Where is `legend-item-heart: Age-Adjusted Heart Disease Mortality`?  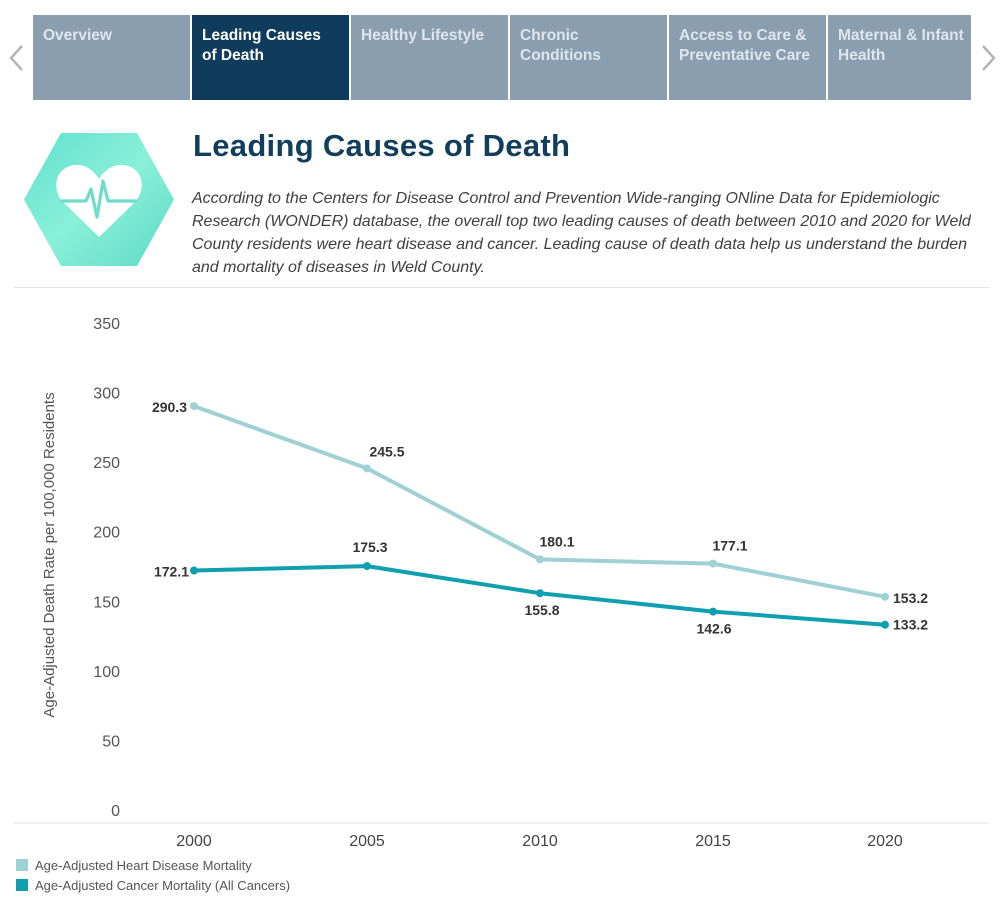
legend-item-heart: Age-Adjusted Heart Disease Mortality is located at coordinates (153, 865).